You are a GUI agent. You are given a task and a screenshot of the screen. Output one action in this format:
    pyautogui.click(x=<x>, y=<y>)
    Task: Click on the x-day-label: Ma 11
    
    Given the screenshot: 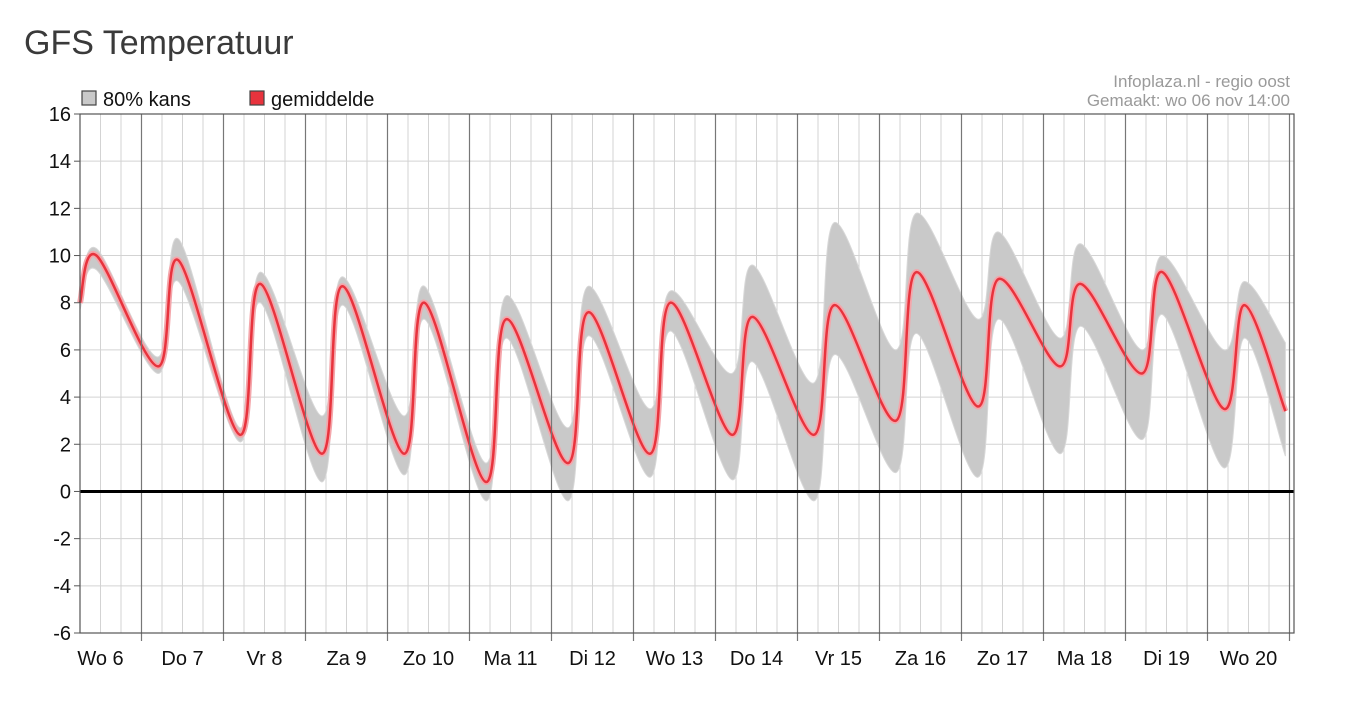 What is the action you would take?
    pyautogui.click(x=510, y=659)
    